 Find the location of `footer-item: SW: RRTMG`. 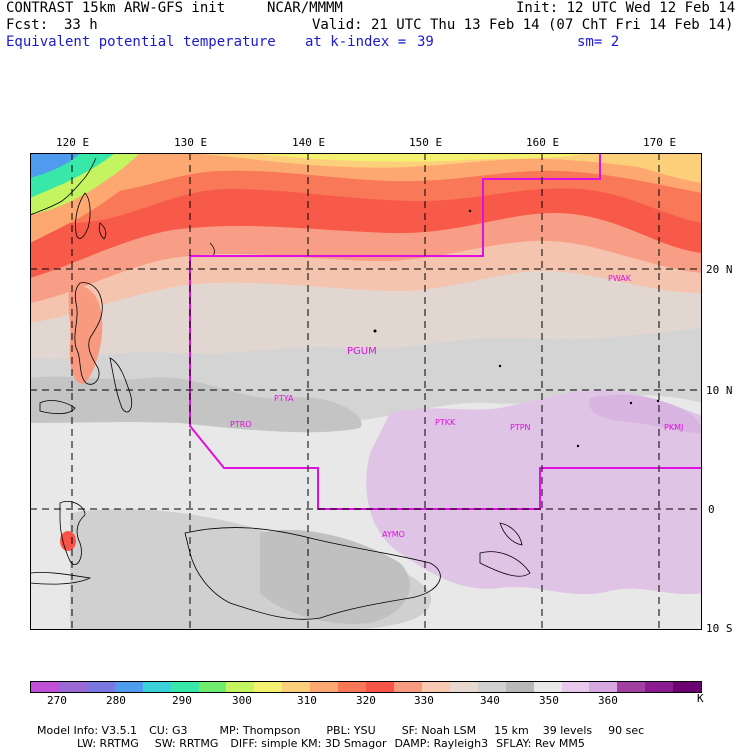

footer-item: SW: RRTMG is located at coordinates (186, 743).